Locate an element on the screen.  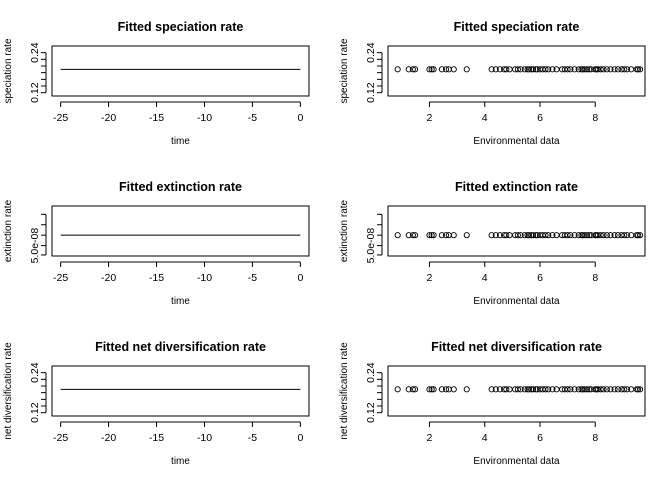
y-tick-label: 0.12 is located at coordinates (371, 412).